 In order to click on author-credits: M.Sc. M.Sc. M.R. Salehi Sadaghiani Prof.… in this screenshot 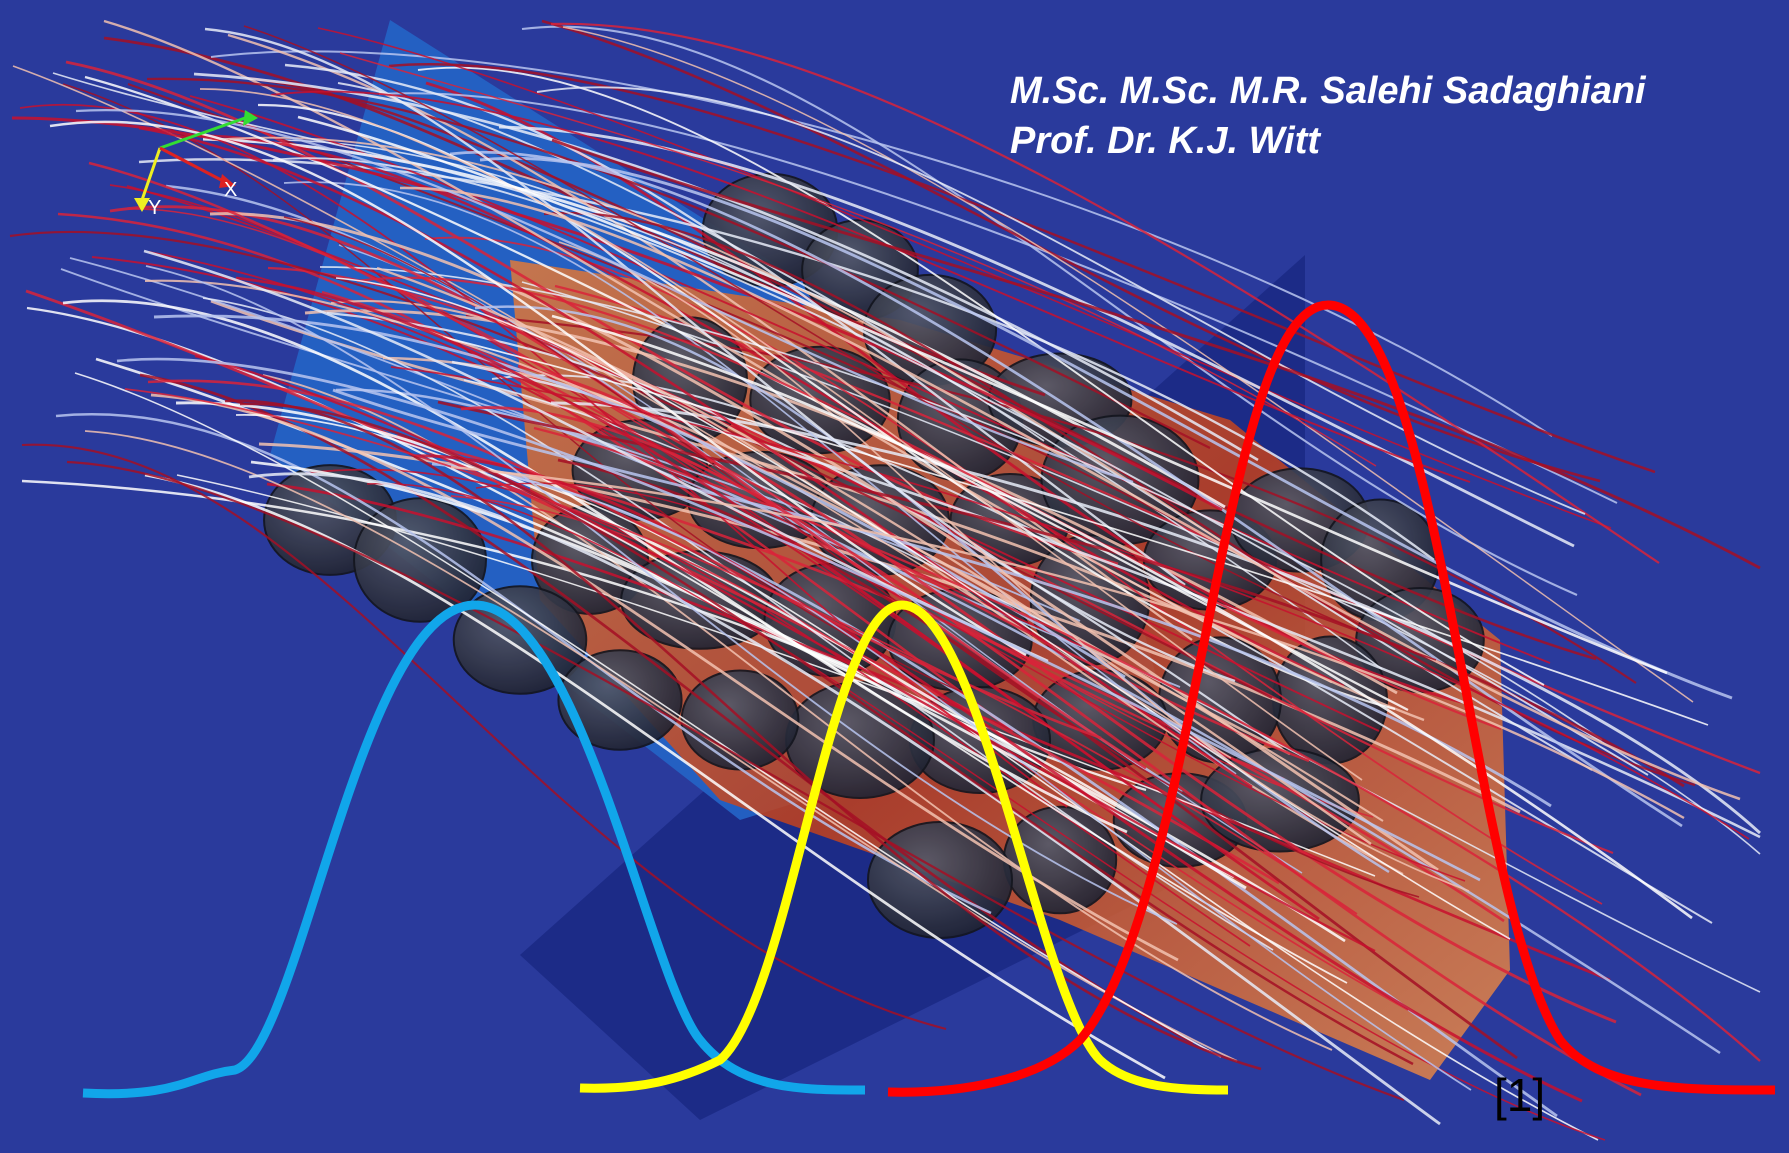, I will do `click(1328, 116)`.